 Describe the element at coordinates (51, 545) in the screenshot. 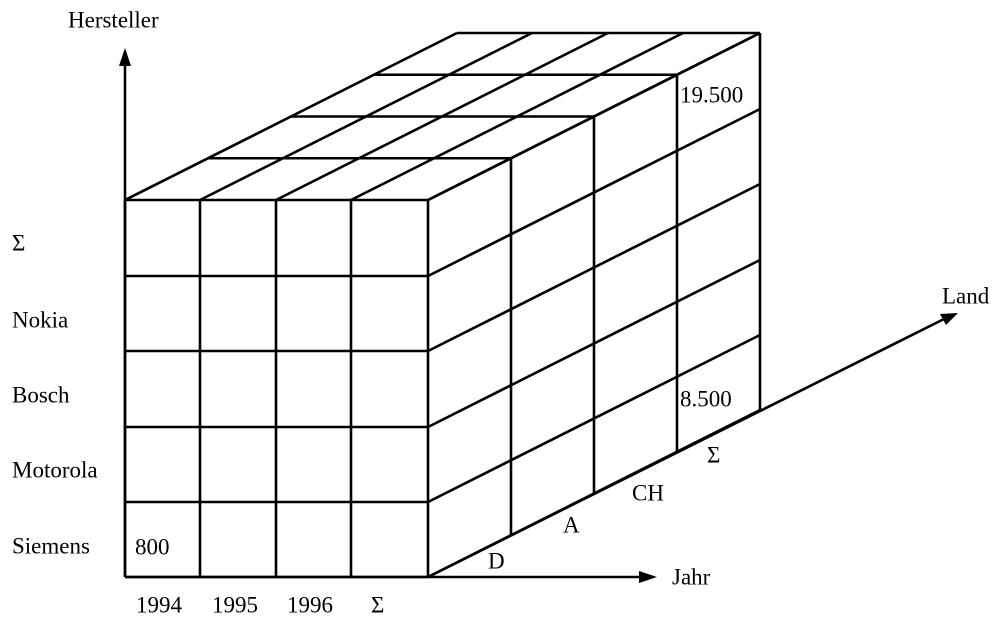

I see `manufacturer-label: Siemens` at that location.